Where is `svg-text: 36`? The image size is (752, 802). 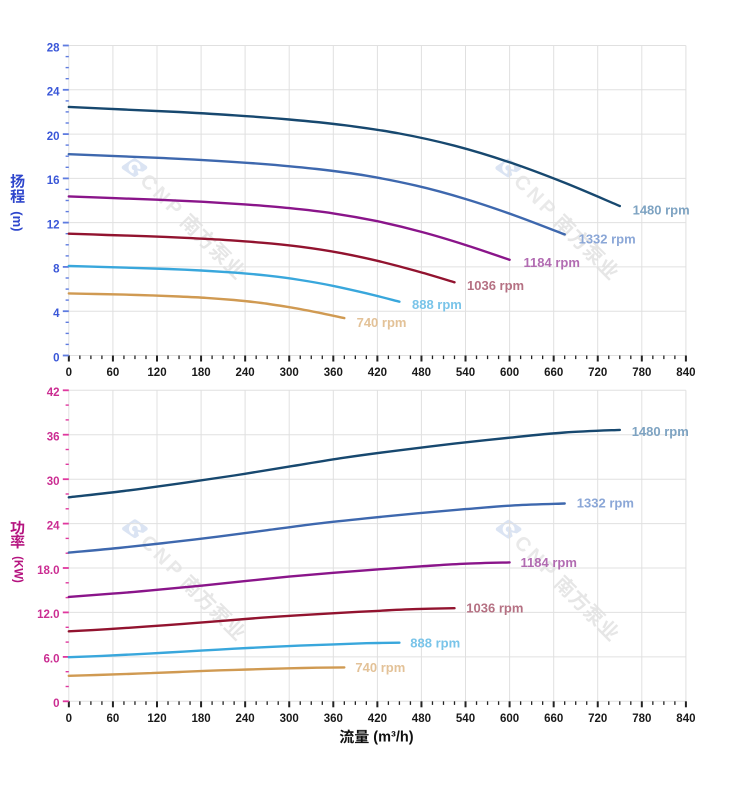
svg-text: 36 is located at coordinates (53, 438).